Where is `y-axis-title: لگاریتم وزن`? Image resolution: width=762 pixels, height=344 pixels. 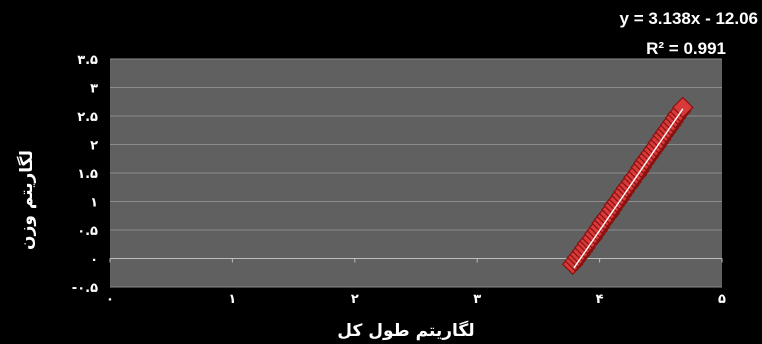 y-axis-title: لگاریتم وزن is located at coordinates (26, 200).